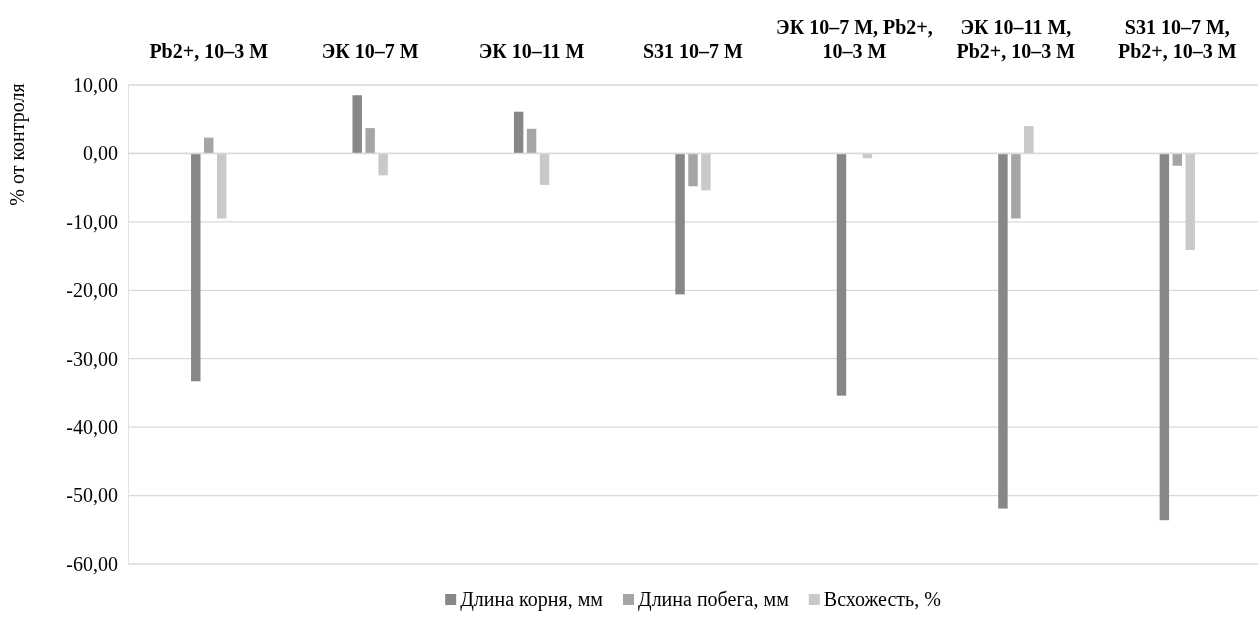 The width and height of the screenshot is (1260, 617). What do you see at coordinates (95, 84) in the screenshot?
I see `y-tick-label: 10,00` at bounding box center [95, 84].